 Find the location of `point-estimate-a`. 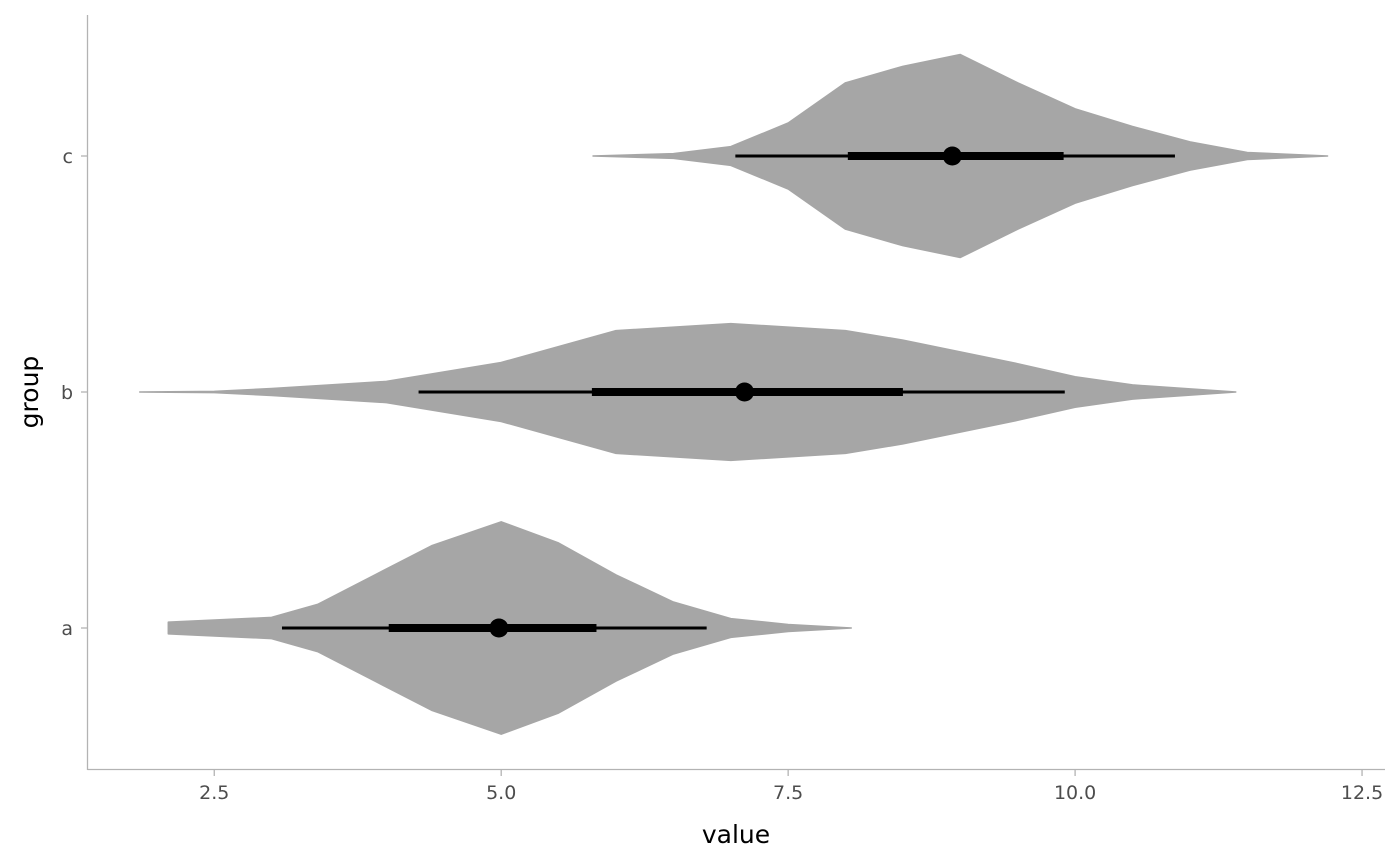

point-estimate-a is located at coordinates (499, 628).